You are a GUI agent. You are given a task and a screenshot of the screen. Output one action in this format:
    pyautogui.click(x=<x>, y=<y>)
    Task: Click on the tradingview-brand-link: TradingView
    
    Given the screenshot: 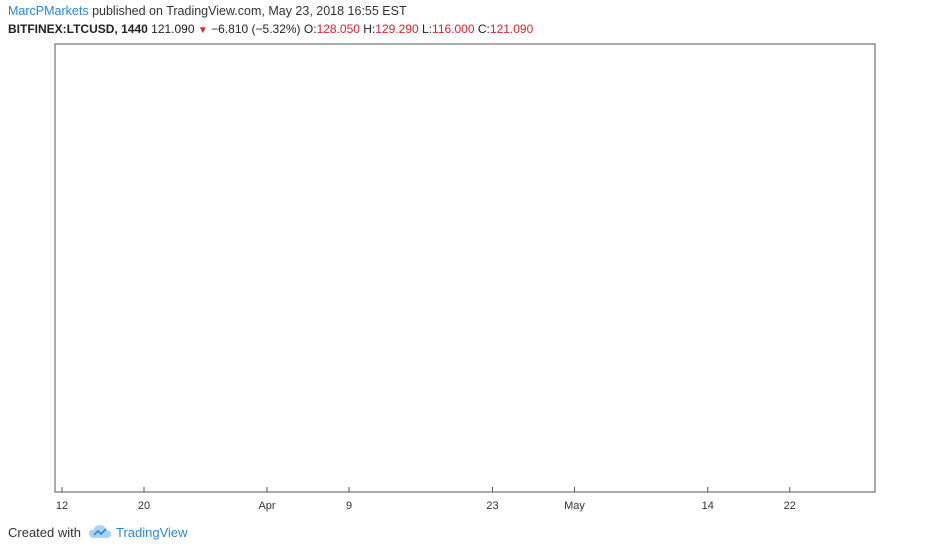 What is the action you would take?
    pyautogui.click(x=152, y=532)
    